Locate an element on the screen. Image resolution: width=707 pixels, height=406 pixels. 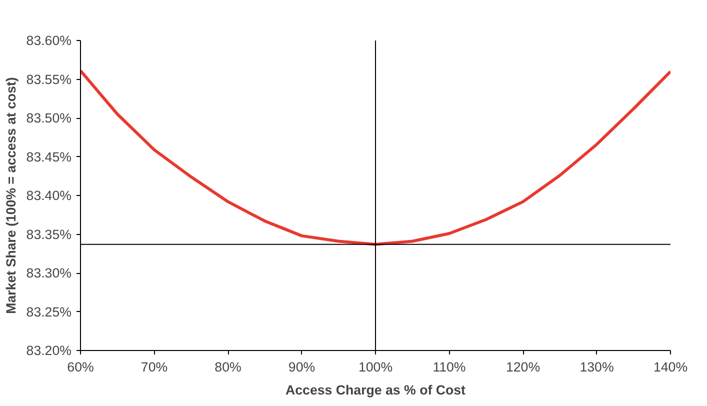
x-tick-label: 130% is located at coordinates (597, 367).